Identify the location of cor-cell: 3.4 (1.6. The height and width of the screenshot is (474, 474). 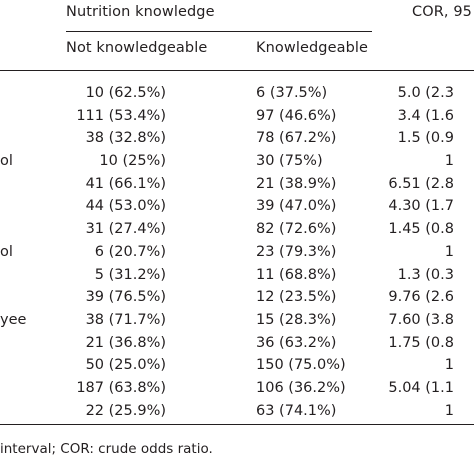
(425, 115).